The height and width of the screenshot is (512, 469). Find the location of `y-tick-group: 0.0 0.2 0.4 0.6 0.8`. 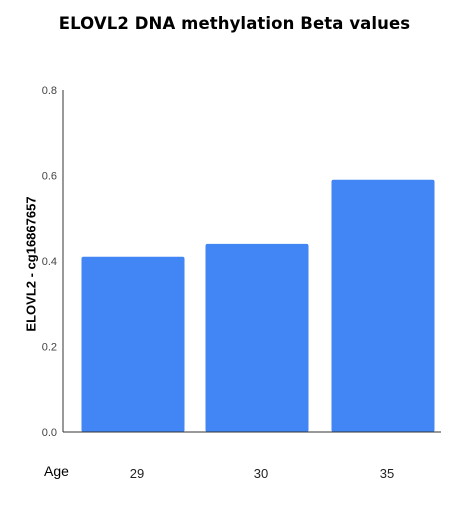

y-tick-group: 0.0 0.2 0.4 0.6 0.8 is located at coordinates (49, 262).